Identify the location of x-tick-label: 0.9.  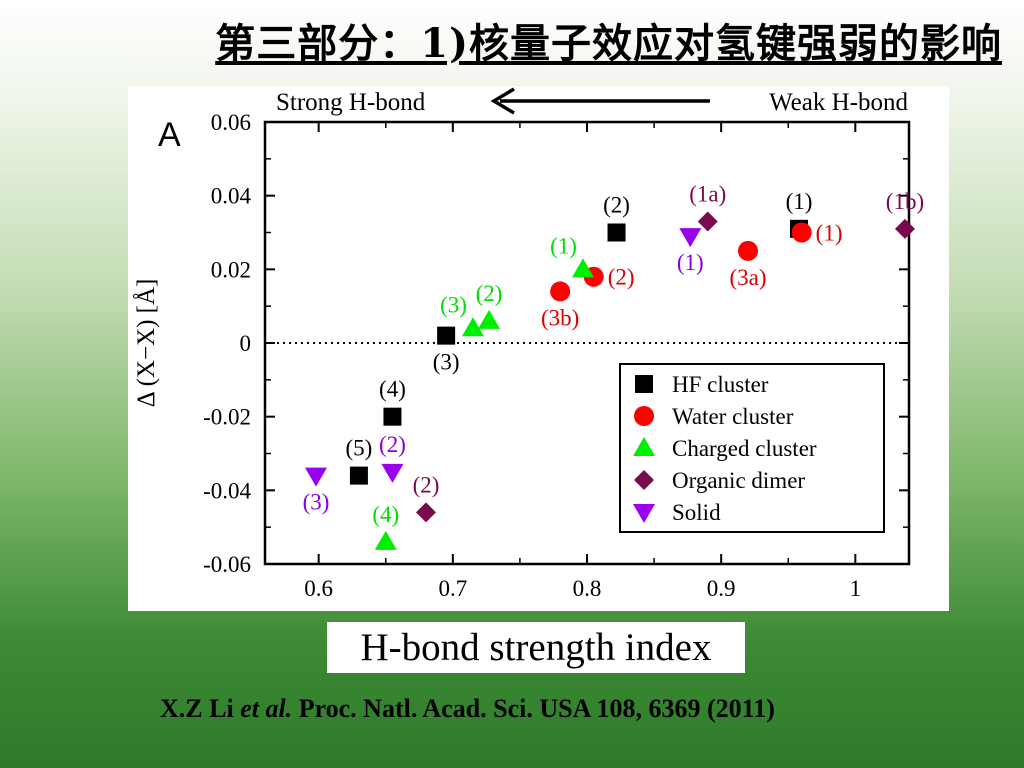
(721, 588).